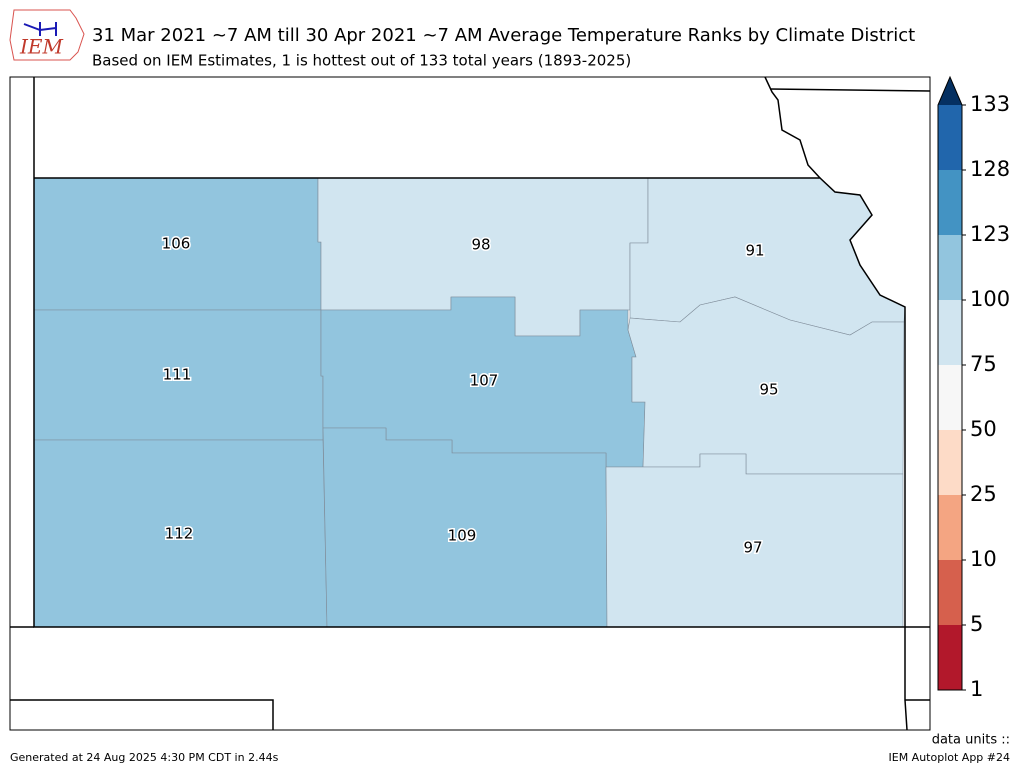 Image resolution: width=1024 pixels, height=768 pixels. What do you see at coordinates (983, 494) in the screenshot?
I see `colorbar-tick-label: 25` at bounding box center [983, 494].